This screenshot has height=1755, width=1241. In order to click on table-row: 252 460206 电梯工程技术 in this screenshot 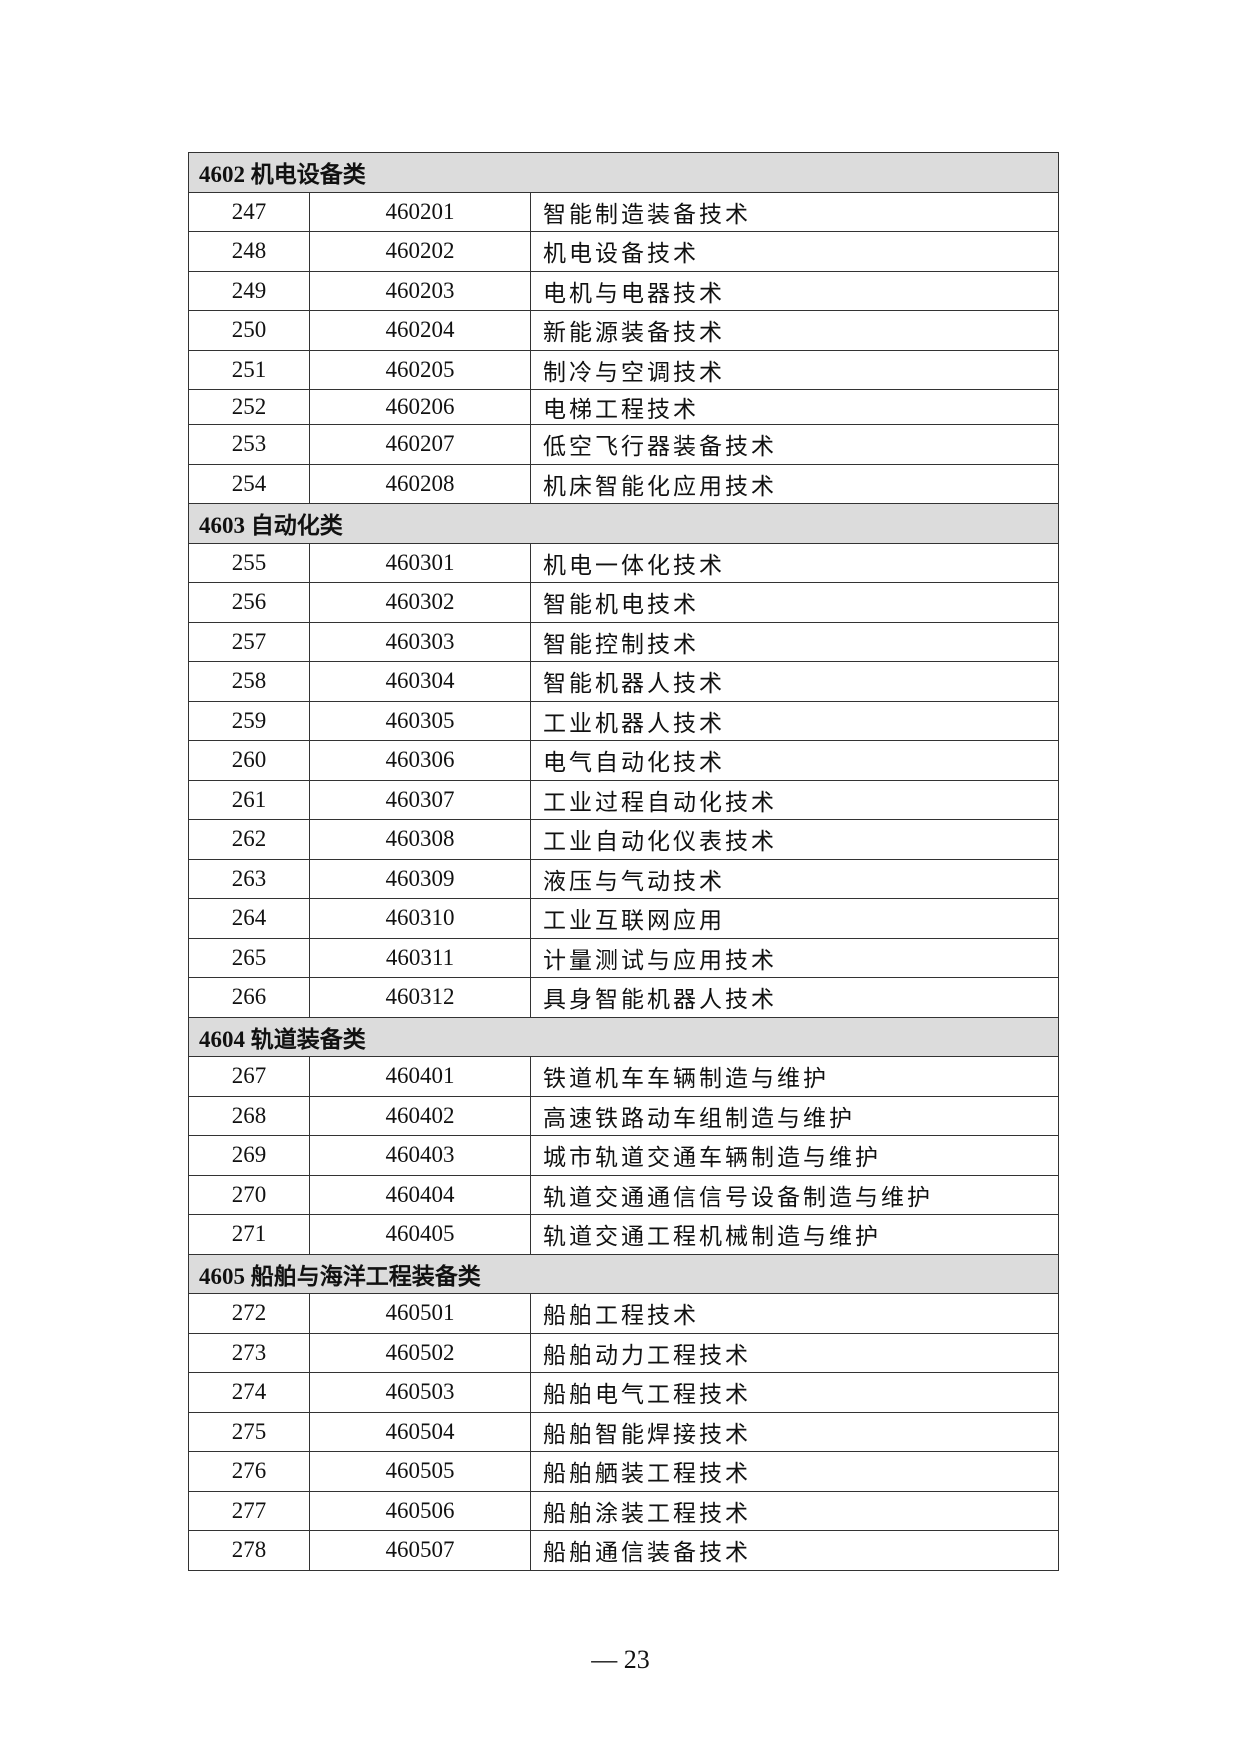, I will do `click(623, 407)`.